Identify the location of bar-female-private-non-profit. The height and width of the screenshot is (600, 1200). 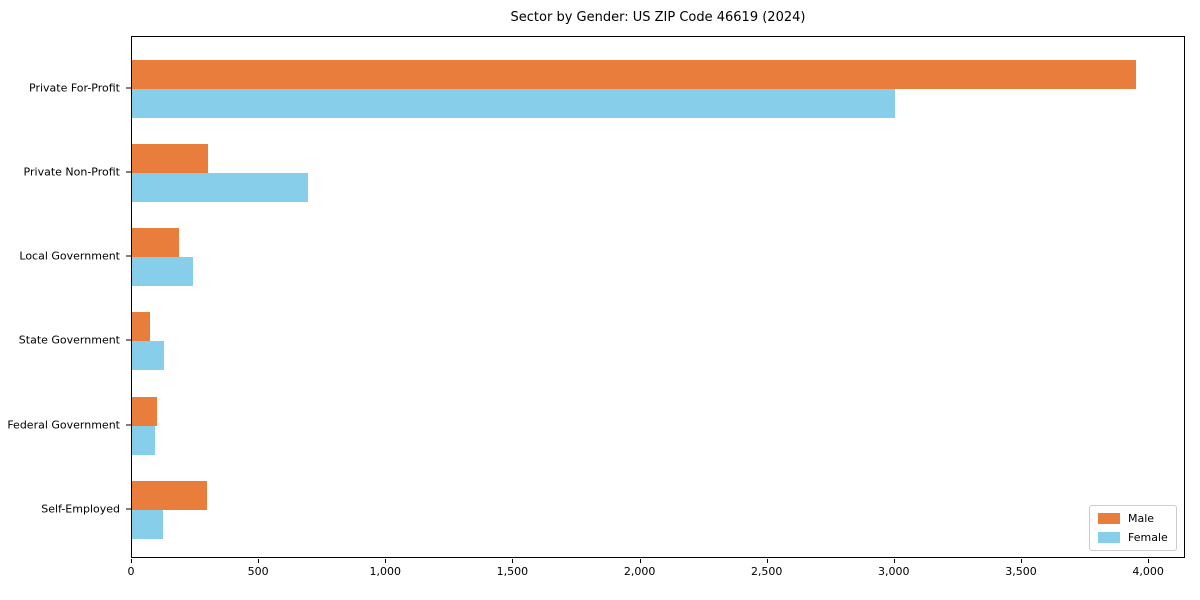
(220, 187).